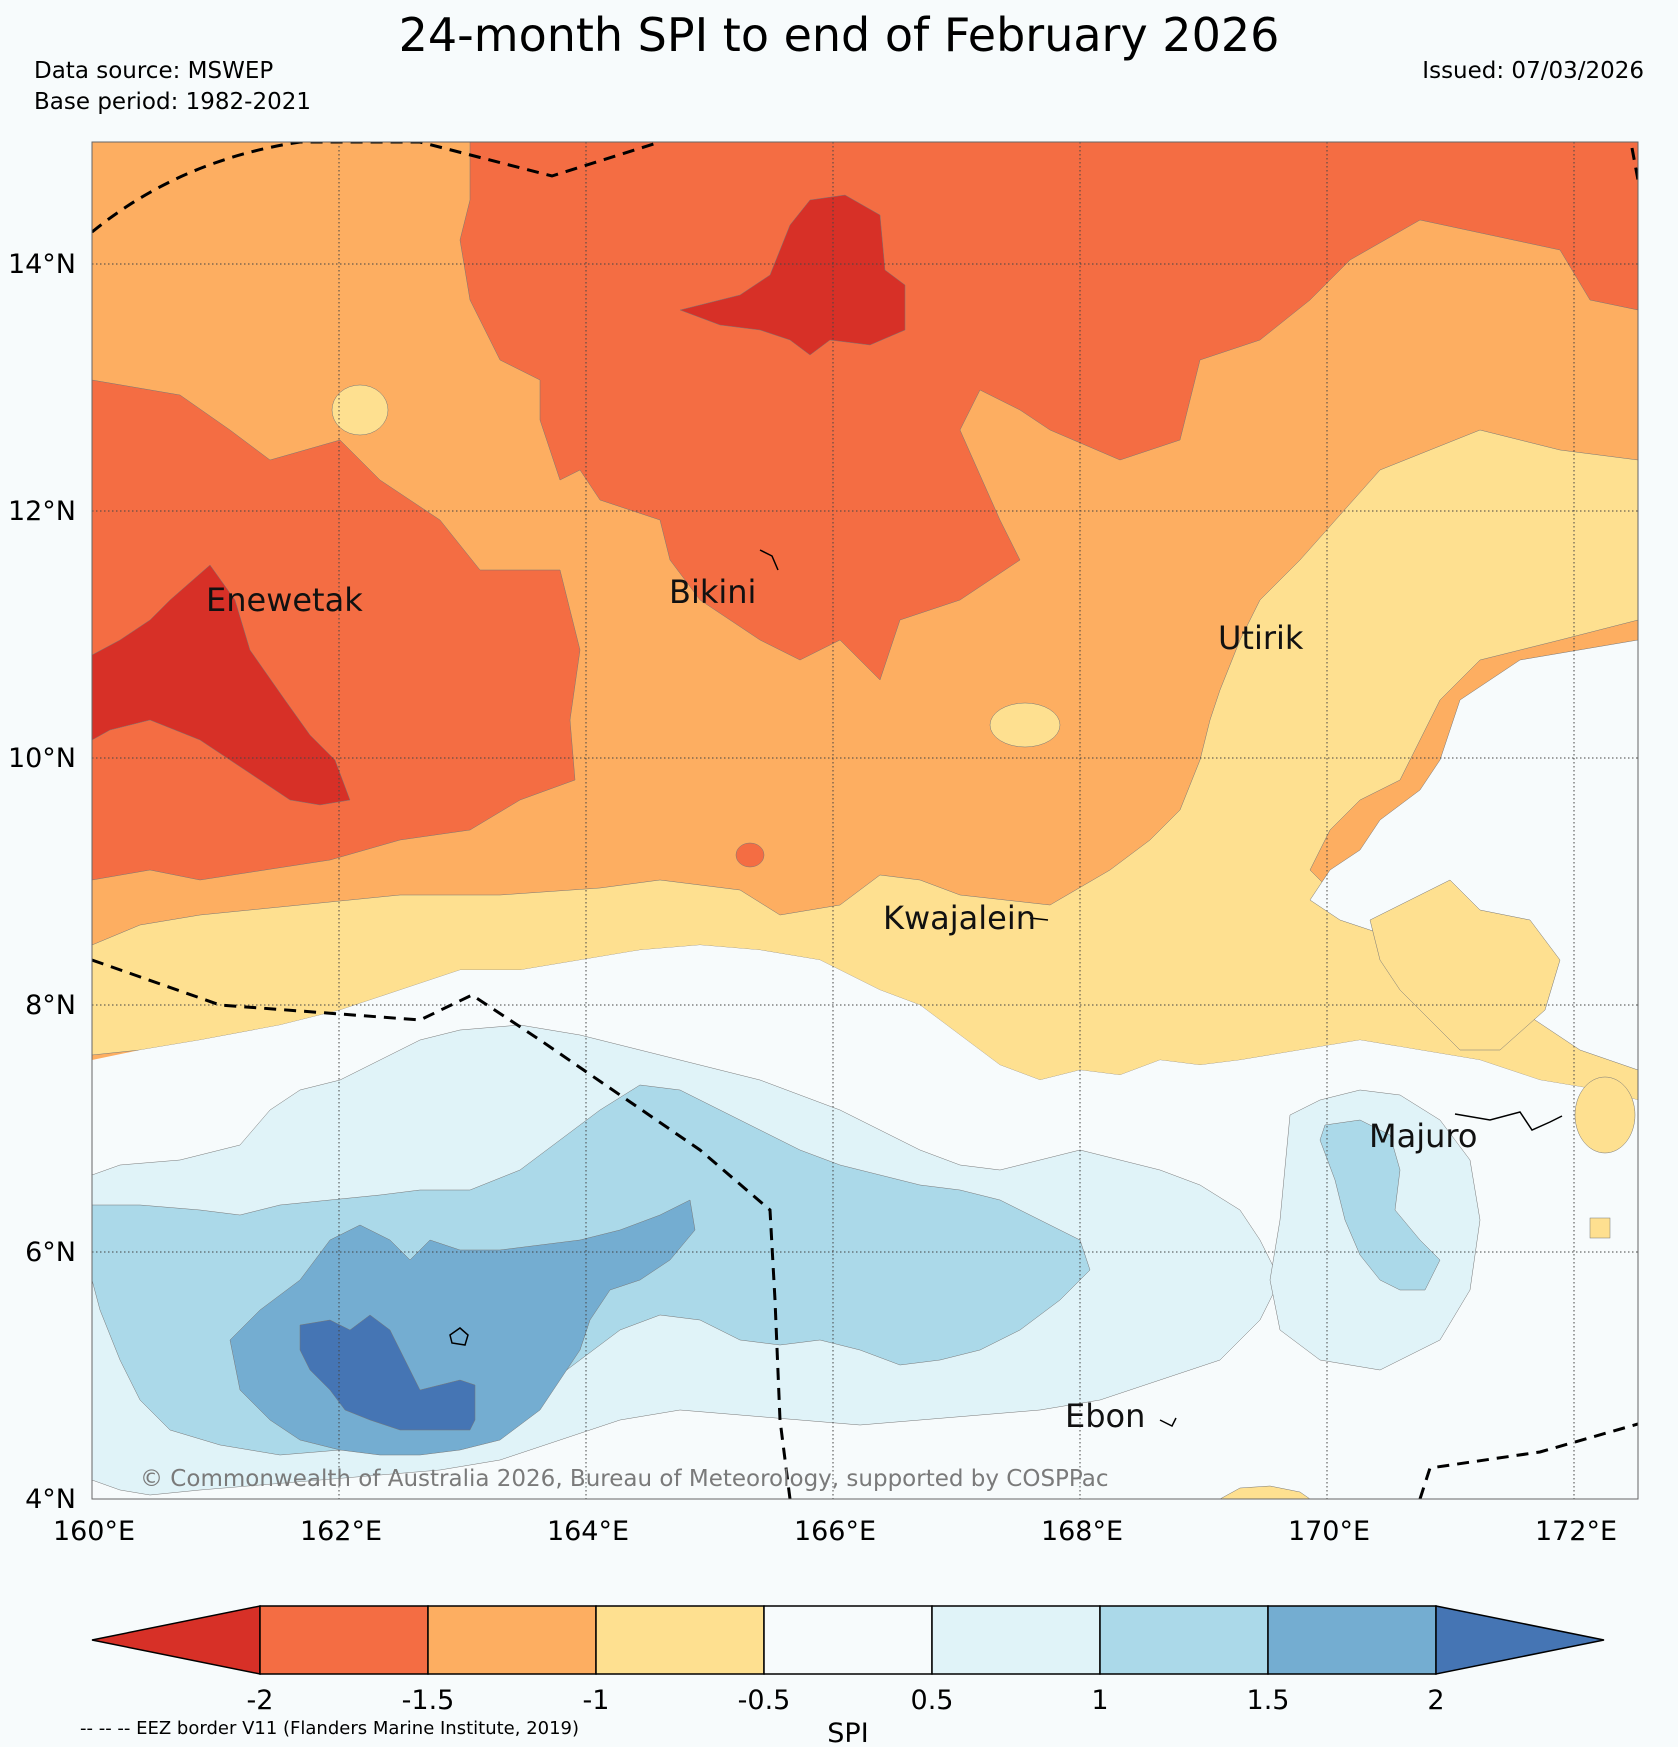 This screenshot has height=1747, width=1678. What do you see at coordinates (1268, 1700) in the screenshot?
I see `colorbar-tick: 1.5` at bounding box center [1268, 1700].